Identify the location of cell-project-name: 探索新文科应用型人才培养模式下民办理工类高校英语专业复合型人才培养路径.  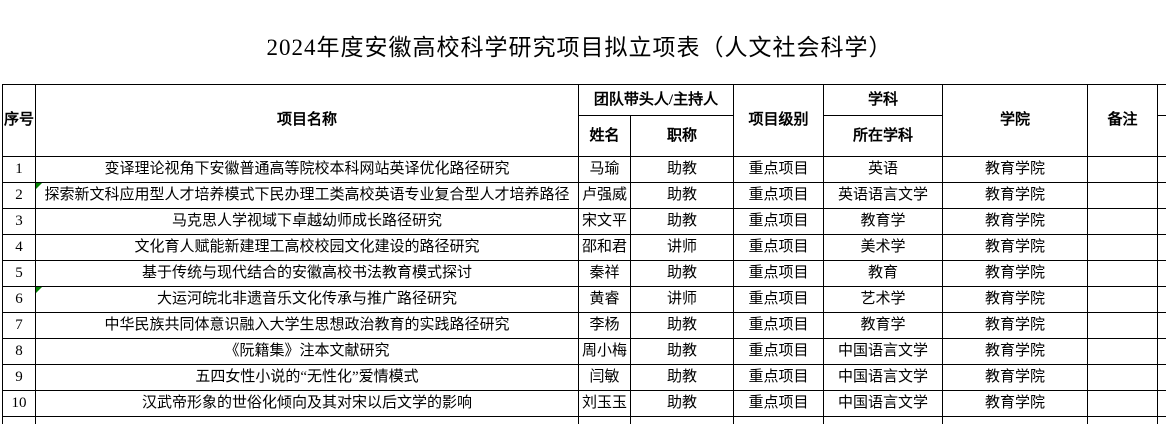
(307, 195).